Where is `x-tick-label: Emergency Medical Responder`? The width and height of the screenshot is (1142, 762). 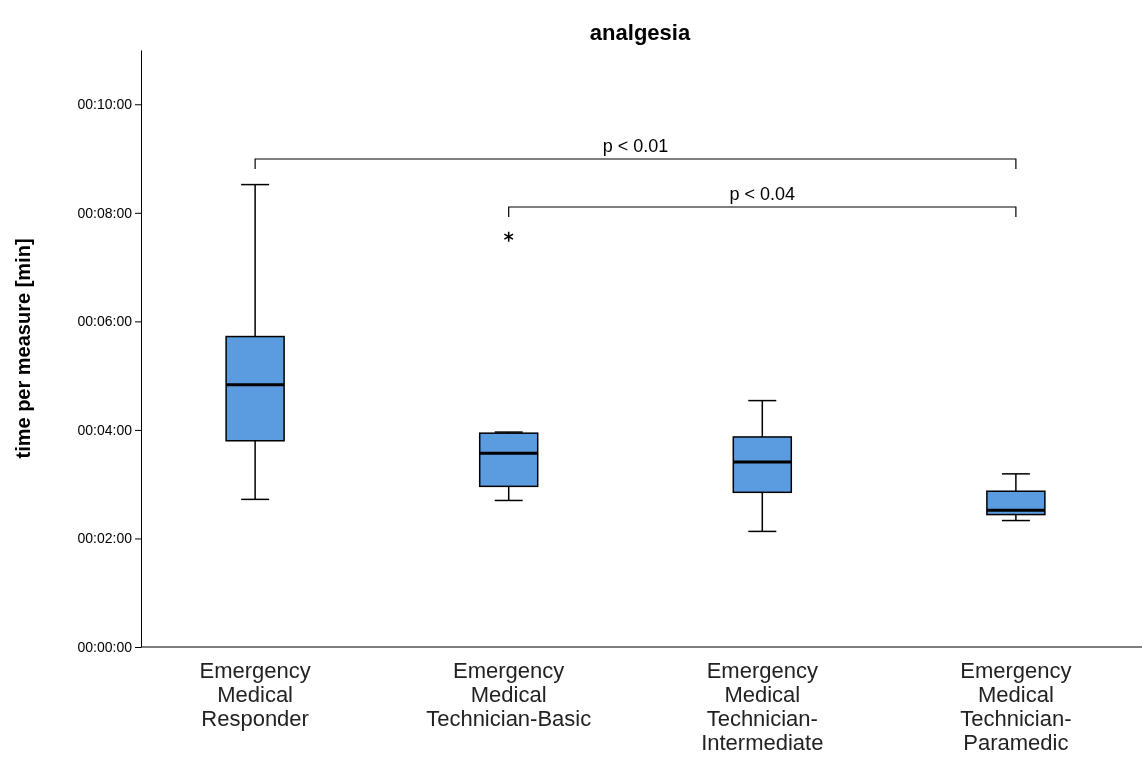 x-tick-label: Emergency Medical Responder is located at coordinates (255, 694).